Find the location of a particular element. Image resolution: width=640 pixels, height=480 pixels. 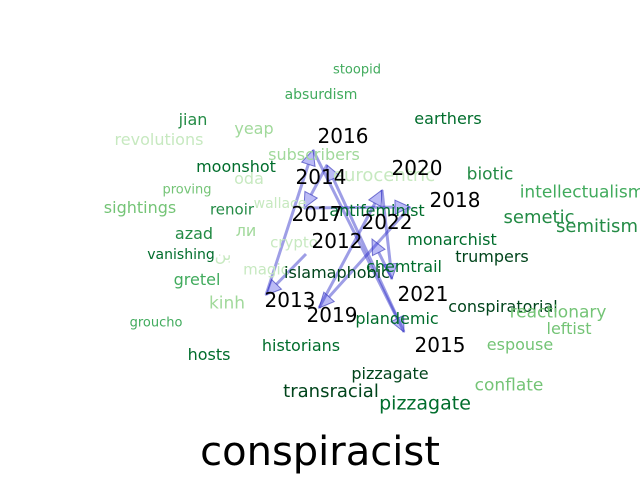

trajectory-arrow-2020-2021 is located at coordinates (389, 235).